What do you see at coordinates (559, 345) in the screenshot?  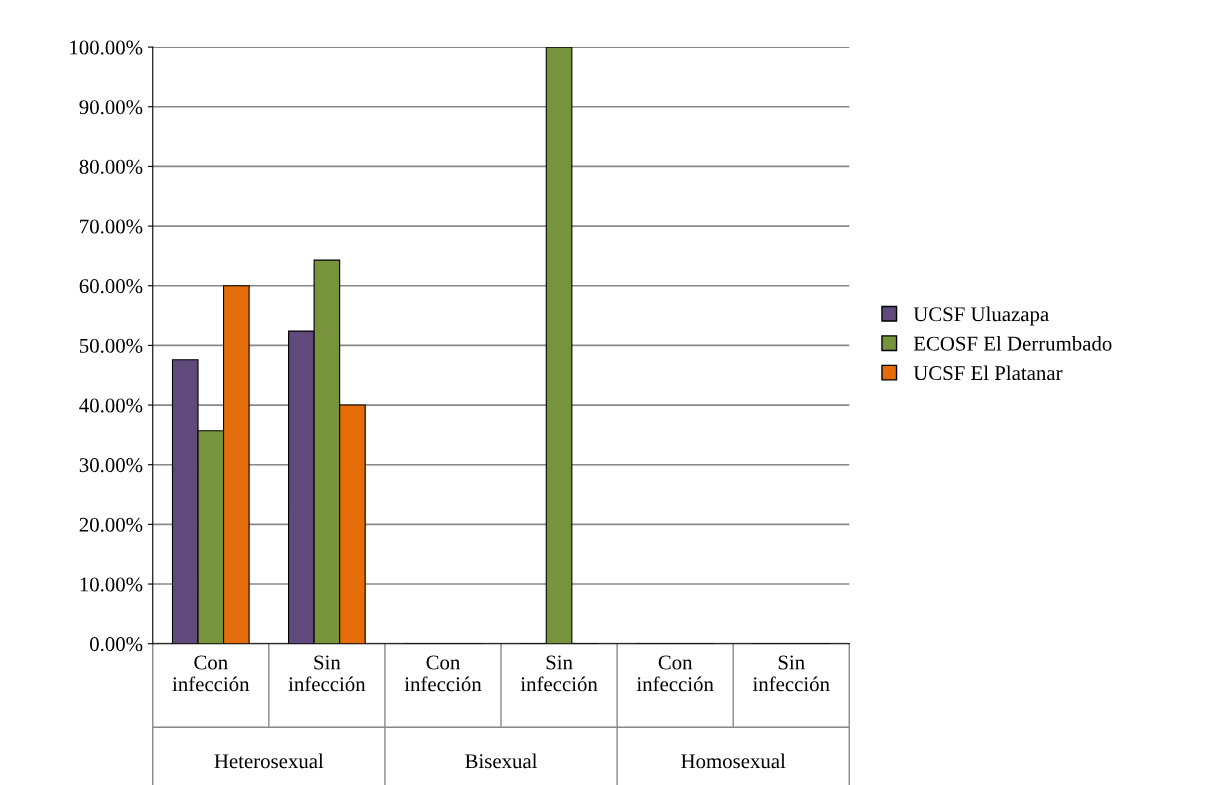 I see `bar` at bounding box center [559, 345].